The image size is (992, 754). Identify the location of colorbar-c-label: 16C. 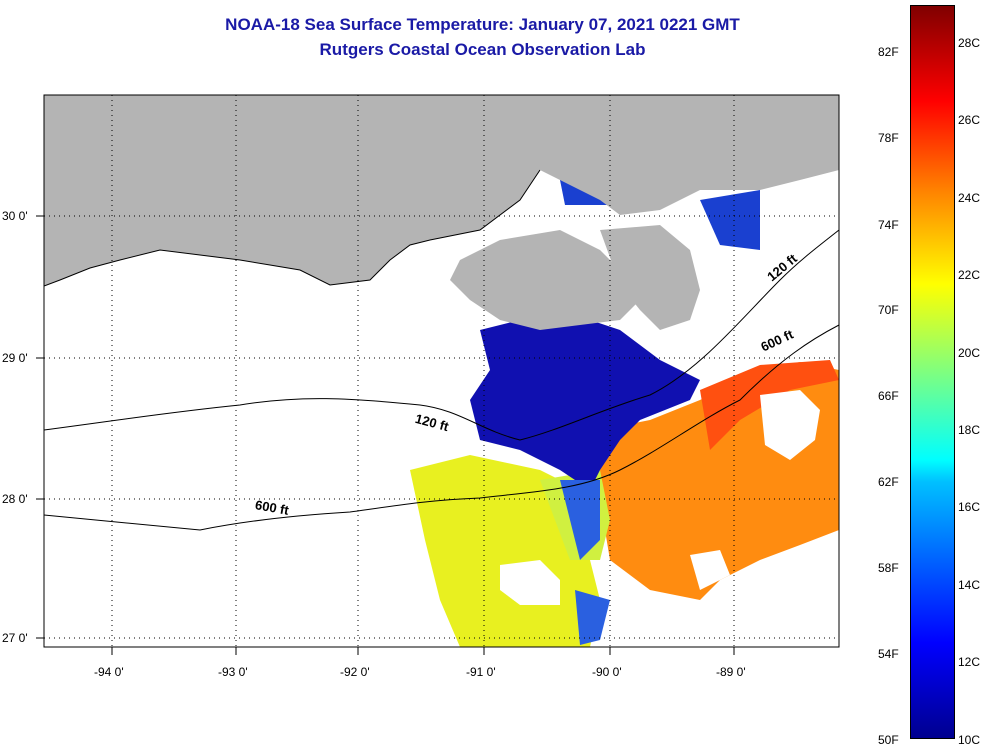
(969, 507).